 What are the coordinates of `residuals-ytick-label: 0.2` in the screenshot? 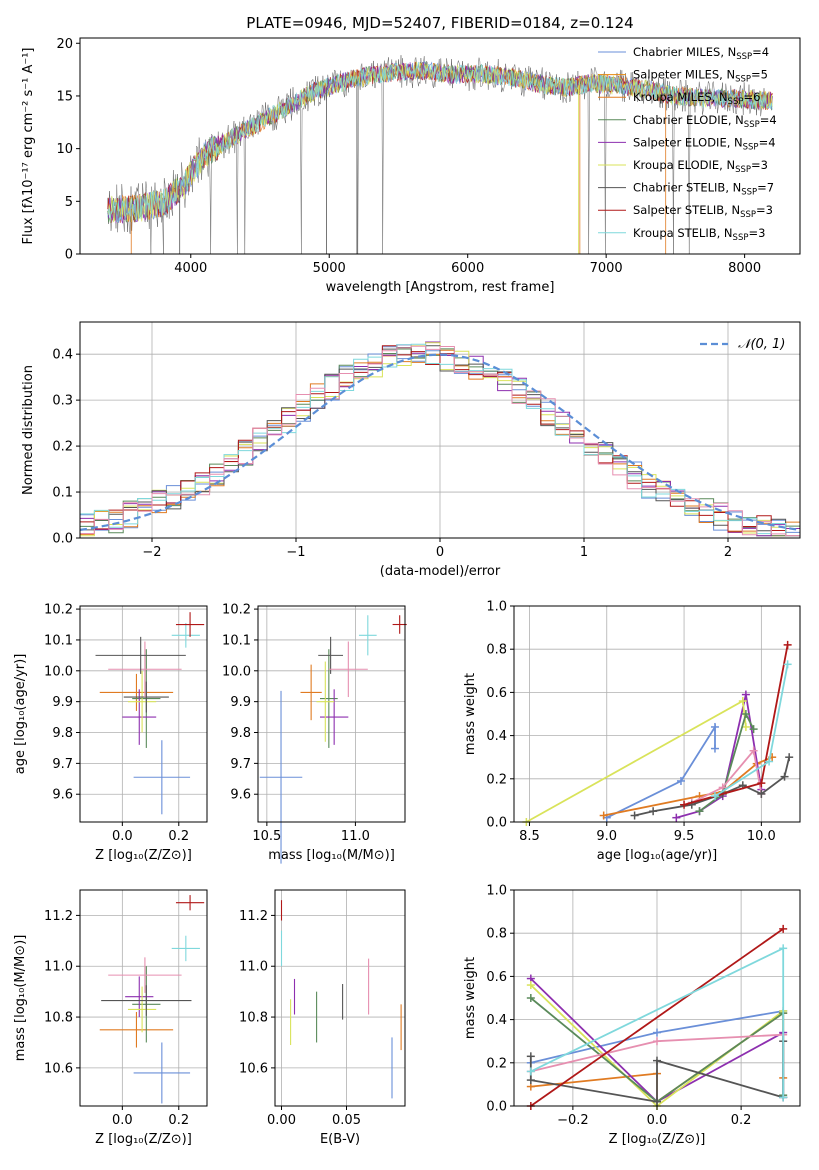 It's located at (62, 447).